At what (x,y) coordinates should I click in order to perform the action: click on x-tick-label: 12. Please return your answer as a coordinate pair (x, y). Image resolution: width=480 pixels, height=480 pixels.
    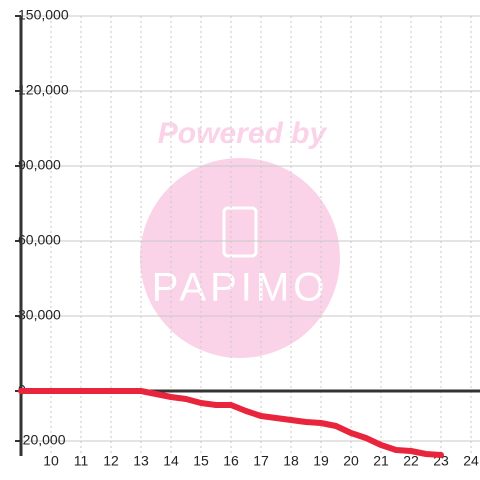
    Looking at the image, I should click on (111, 461).